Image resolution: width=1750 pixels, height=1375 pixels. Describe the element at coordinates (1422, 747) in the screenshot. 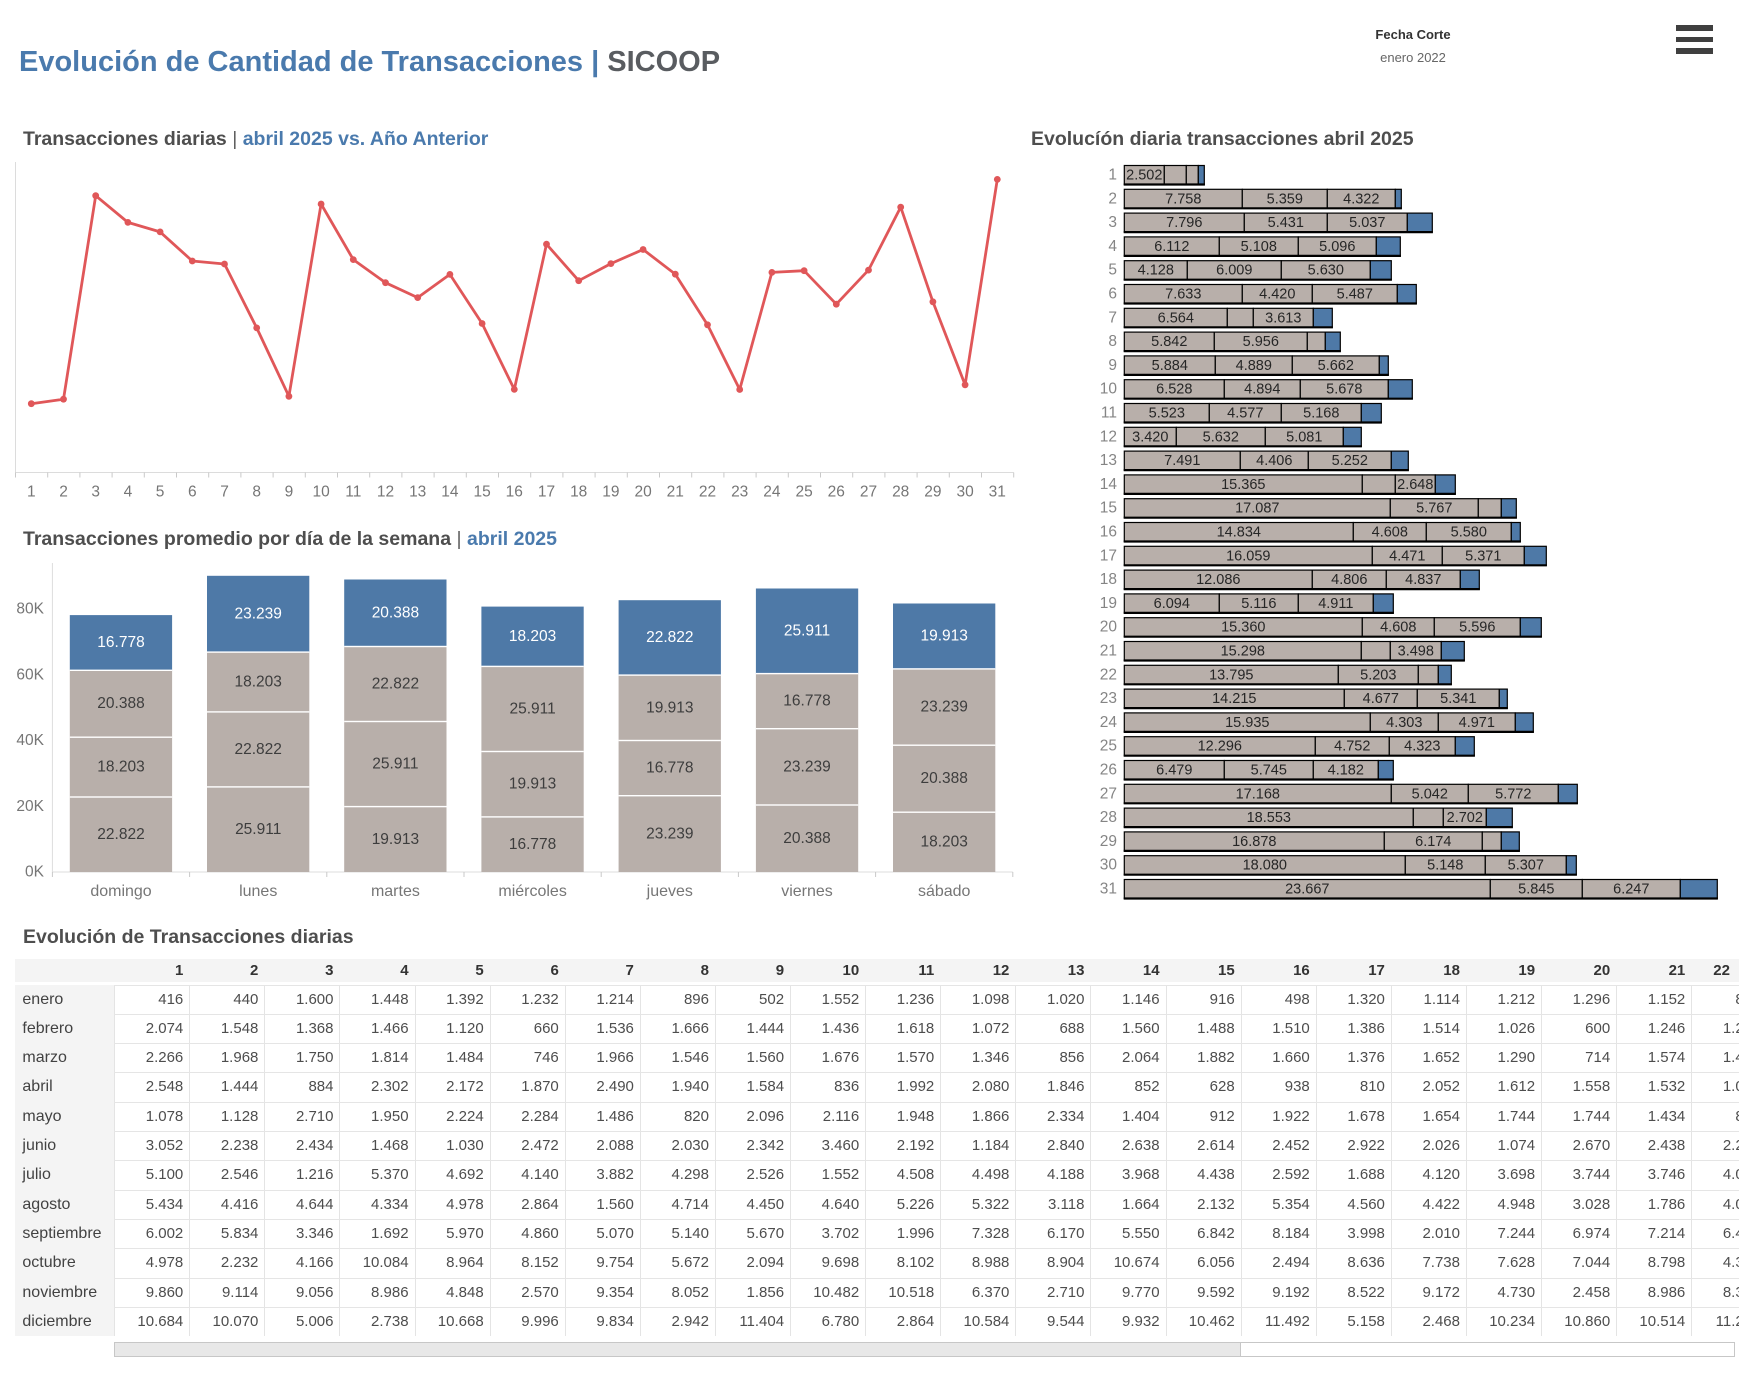

I see `svg-text: 4.323` at that location.